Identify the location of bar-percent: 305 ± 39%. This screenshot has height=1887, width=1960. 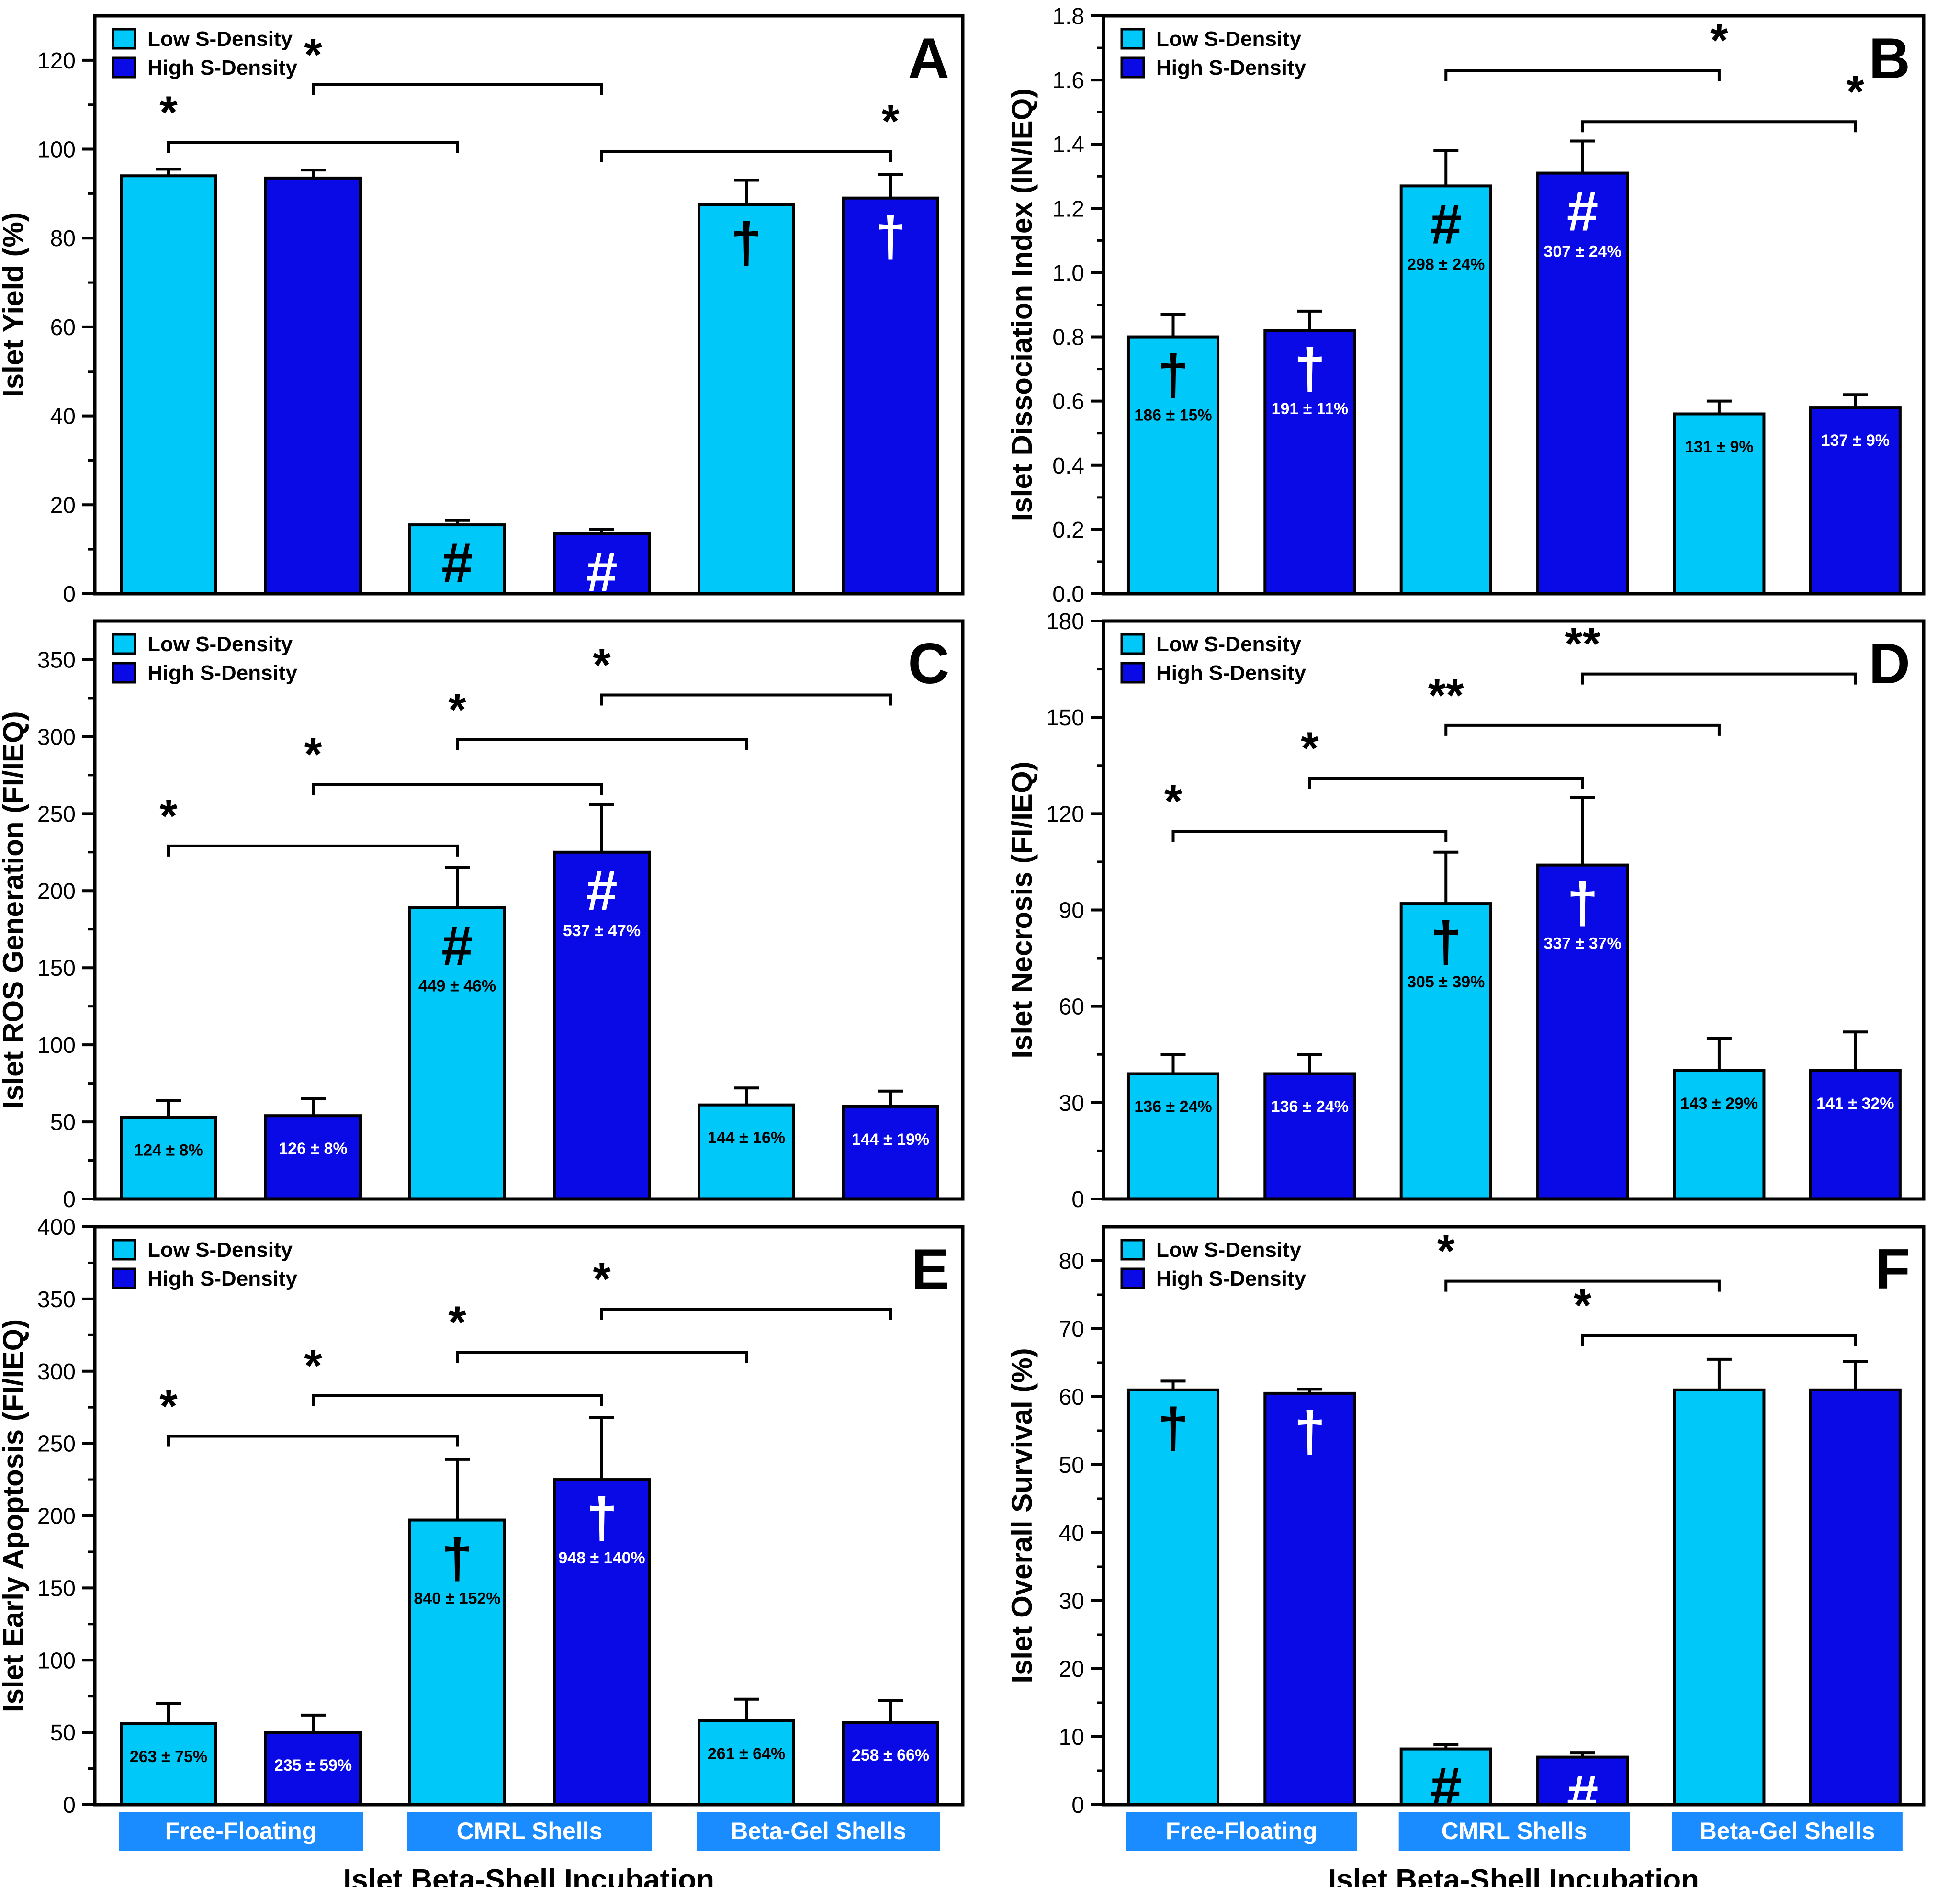
(1446, 982).